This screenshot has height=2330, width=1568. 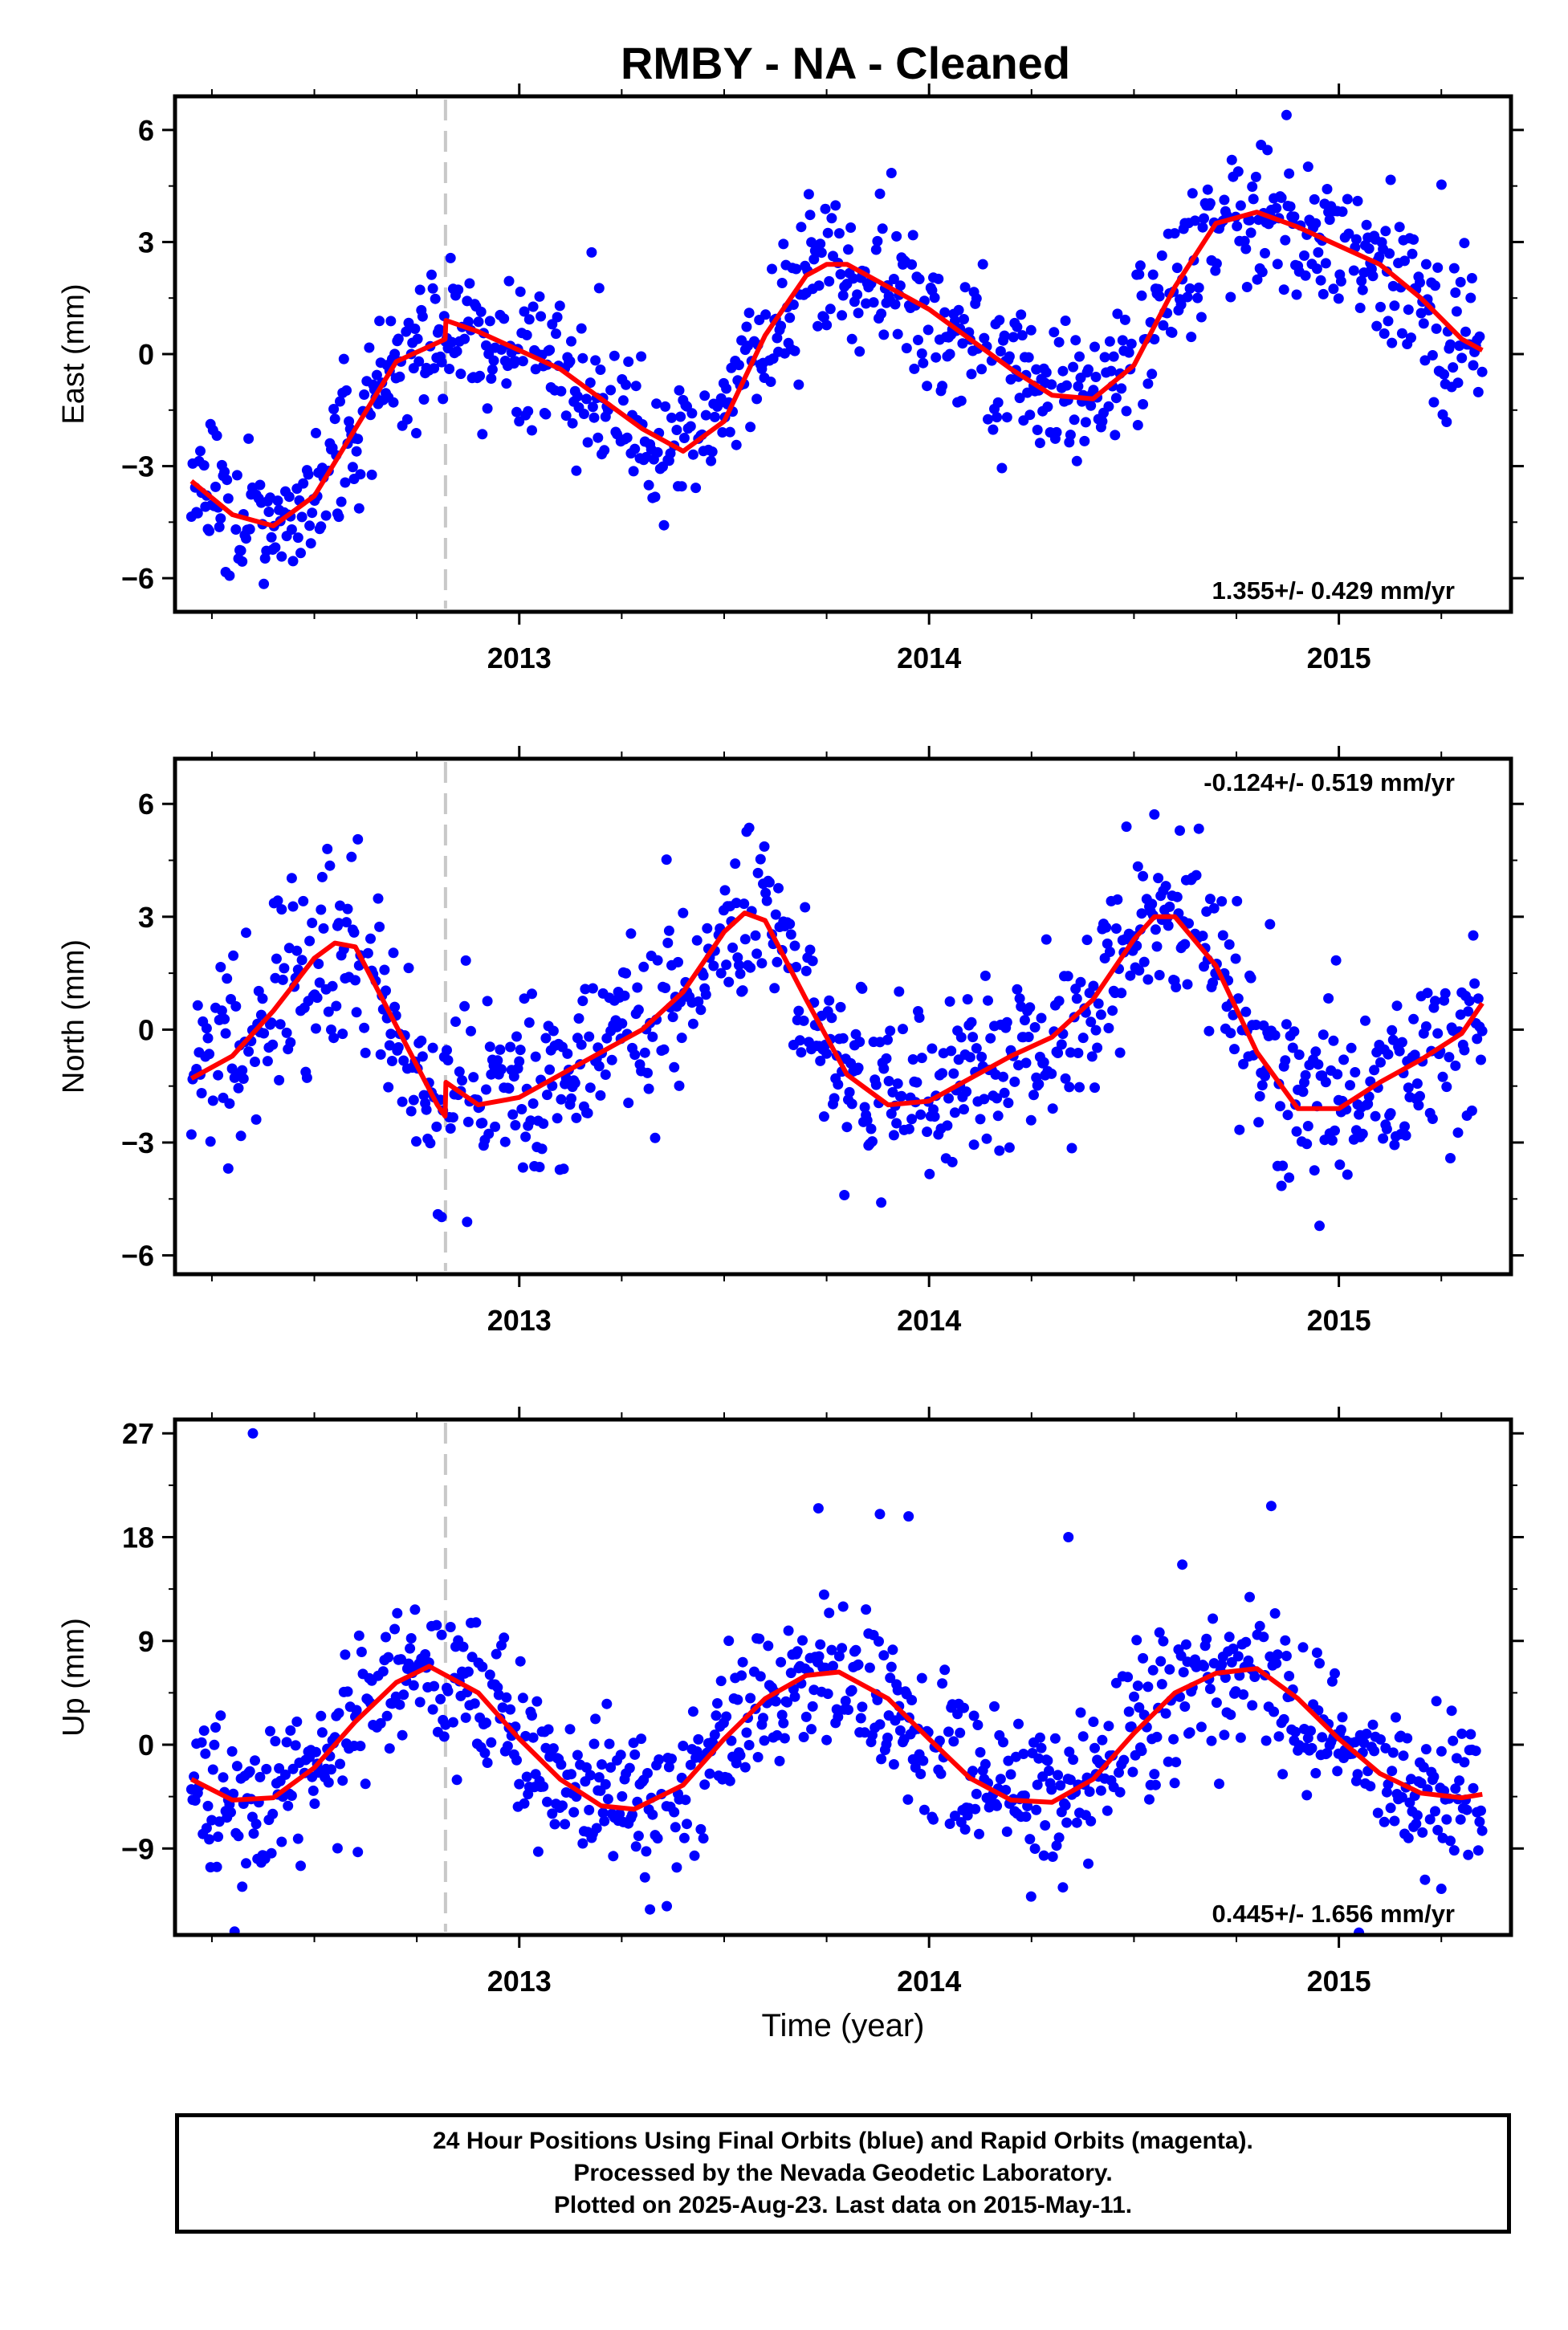 What do you see at coordinates (1339, 1320) in the screenshot?
I see `north-xtick-label: 2015` at bounding box center [1339, 1320].